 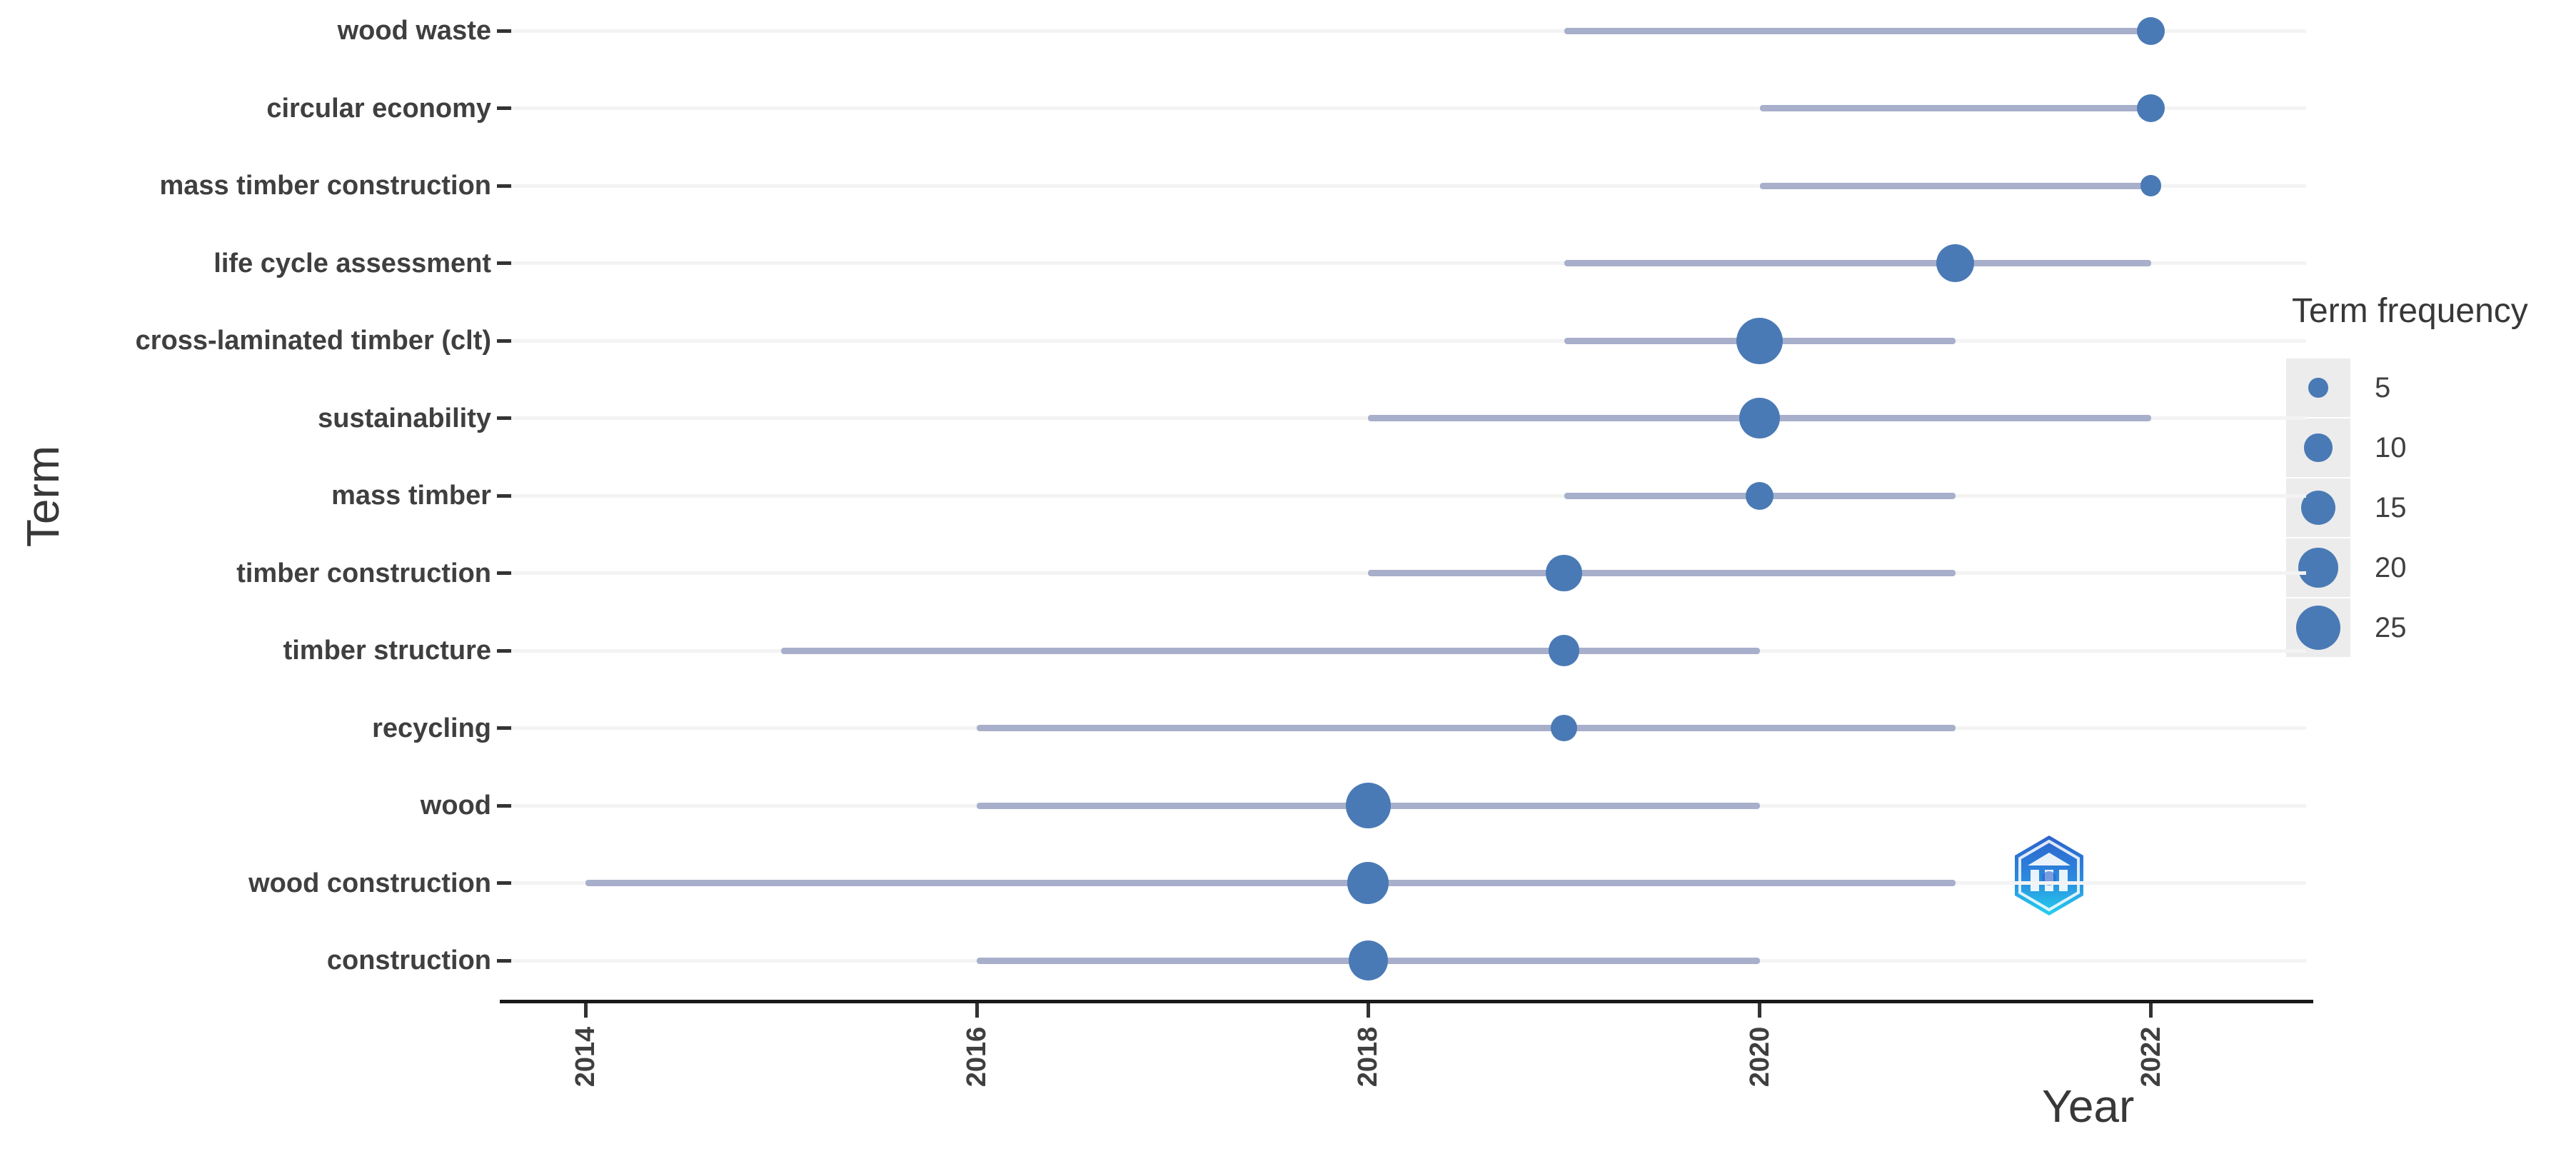 What do you see at coordinates (409, 960) in the screenshot?
I see `y-axis-label: construction` at bounding box center [409, 960].